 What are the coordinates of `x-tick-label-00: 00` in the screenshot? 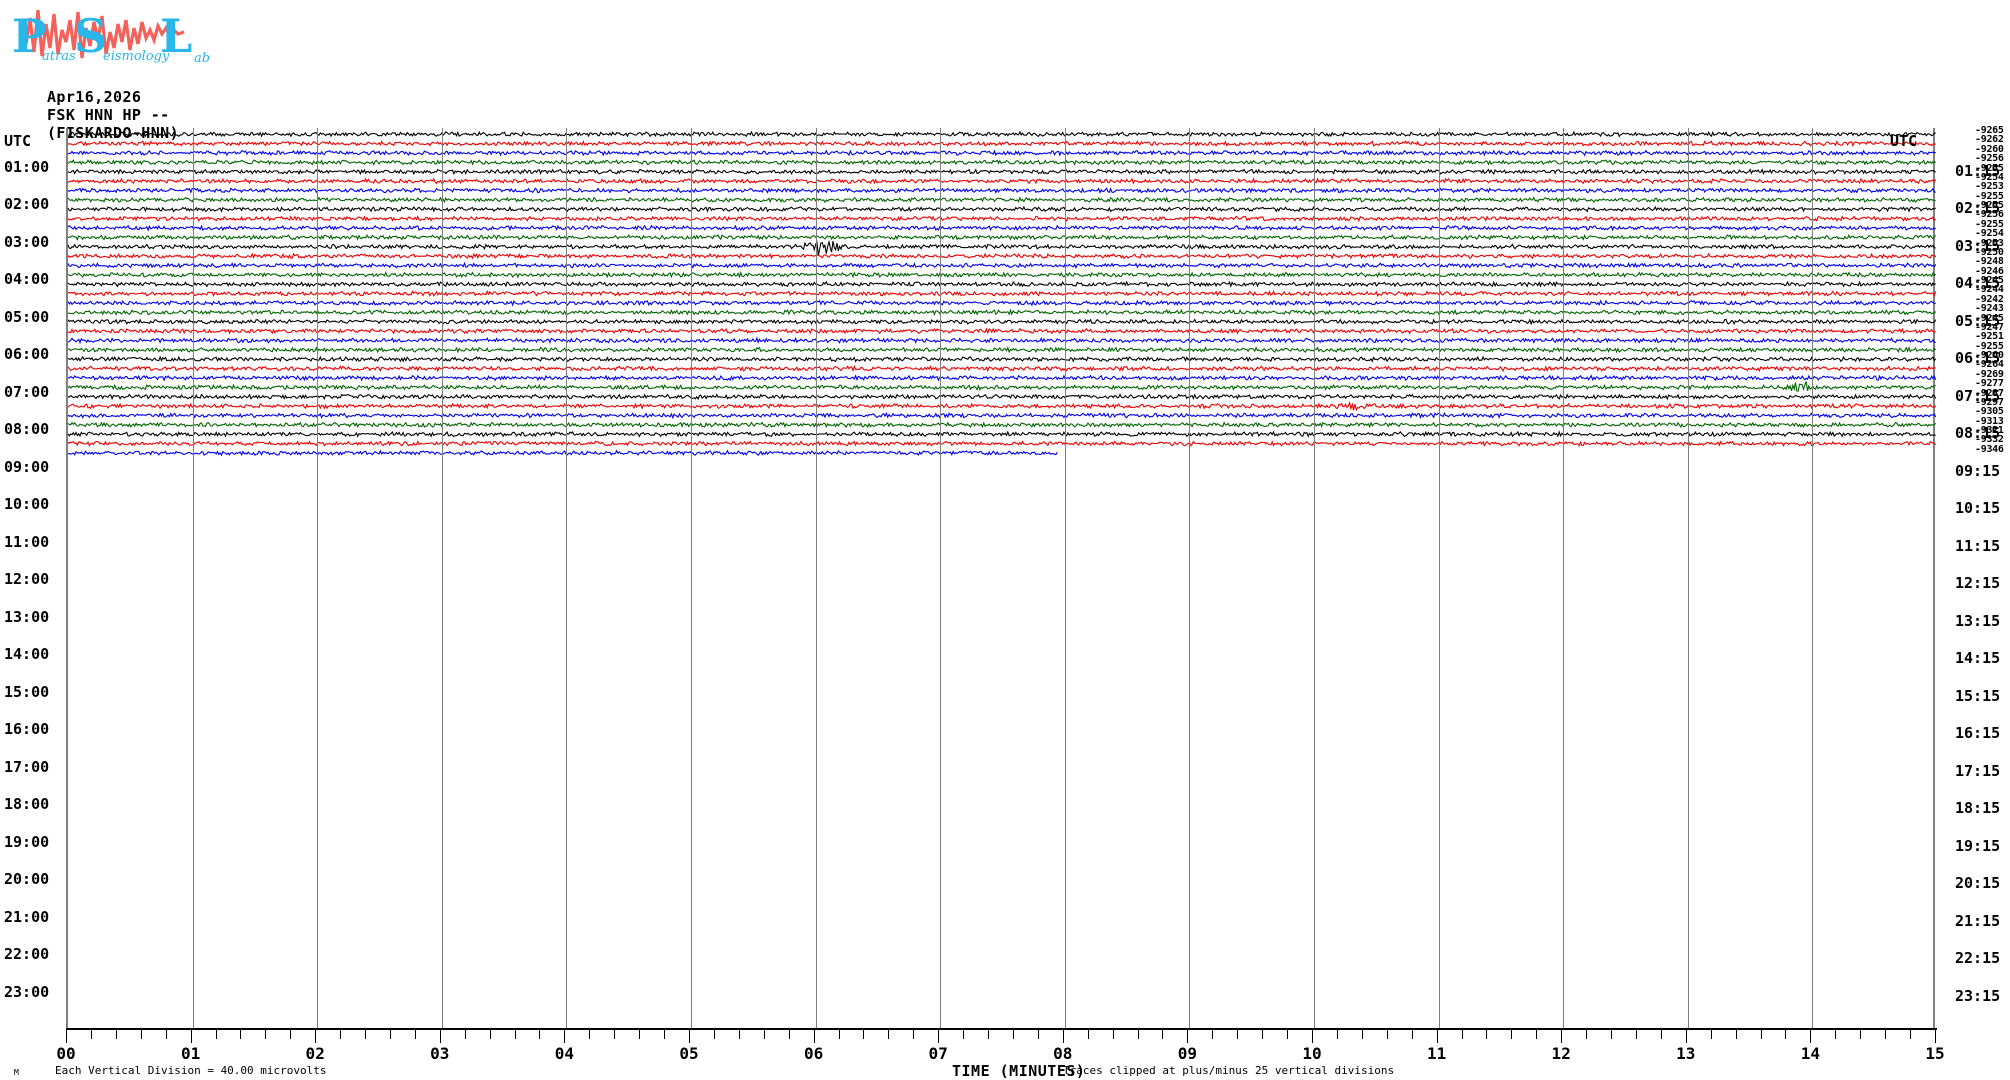 It's located at (66, 1053).